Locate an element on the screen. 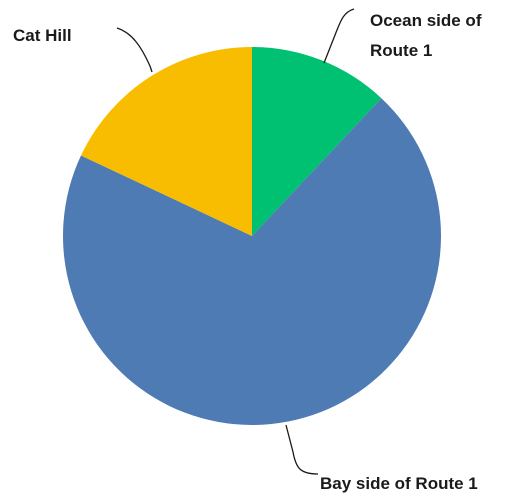 This screenshot has height=501, width=526. pie-slice-cat-hill is located at coordinates (166, 141).